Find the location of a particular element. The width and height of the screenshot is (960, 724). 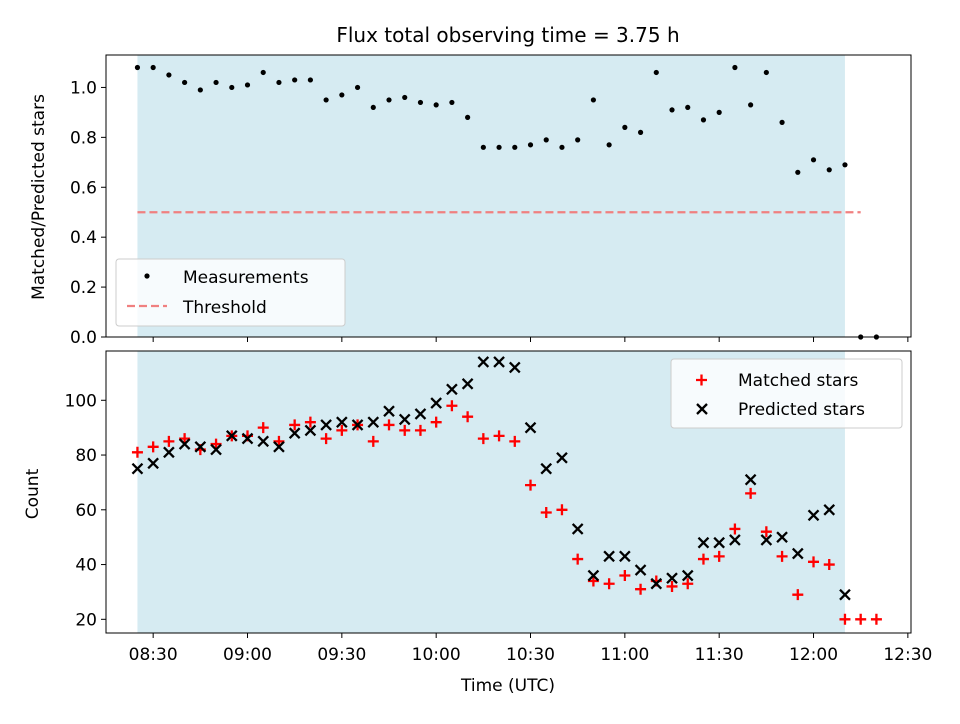

bottom-x-tick-label: 12:30 is located at coordinates (907, 655).